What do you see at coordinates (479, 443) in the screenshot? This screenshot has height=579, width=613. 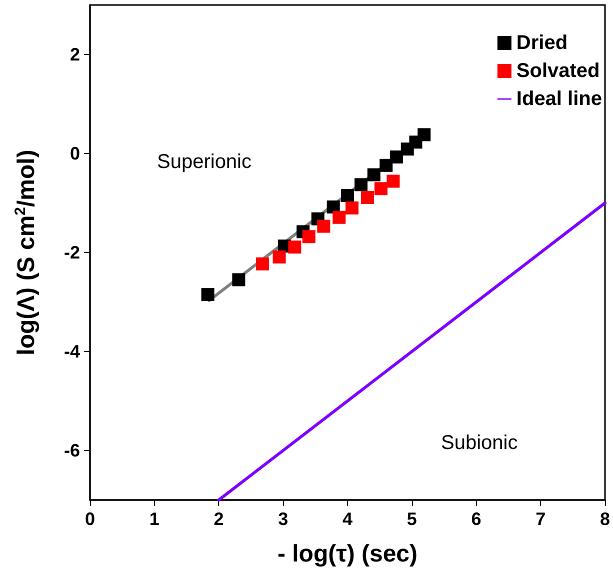 I see `annotation: Subionic` at bounding box center [479, 443].